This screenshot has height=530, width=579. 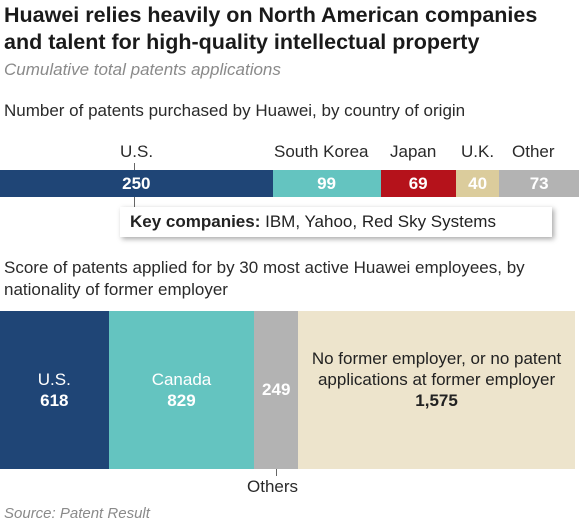 What do you see at coordinates (54, 379) in the screenshot?
I see `employee-category-us: U.S.` at bounding box center [54, 379].